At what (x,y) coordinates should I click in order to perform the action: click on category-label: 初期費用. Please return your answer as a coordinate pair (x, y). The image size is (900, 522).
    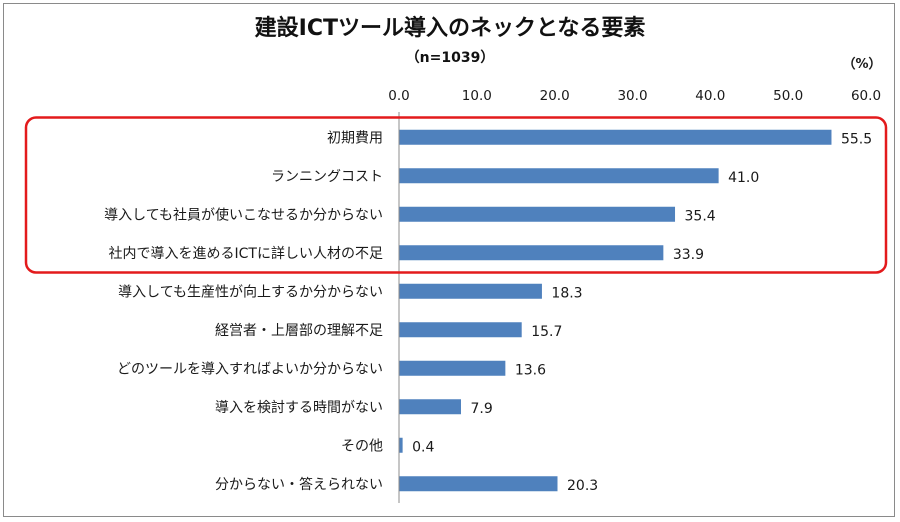
    Looking at the image, I should click on (355, 137).